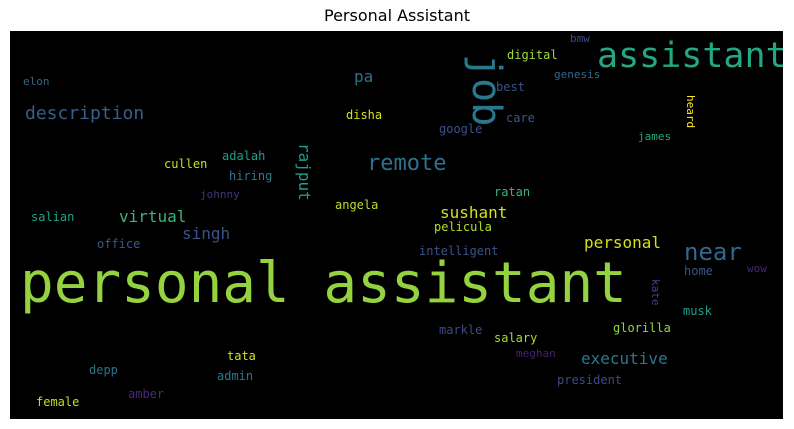  What do you see at coordinates (461, 330) in the screenshot?
I see `word-markle: markle` at bounding box center [461, 330].